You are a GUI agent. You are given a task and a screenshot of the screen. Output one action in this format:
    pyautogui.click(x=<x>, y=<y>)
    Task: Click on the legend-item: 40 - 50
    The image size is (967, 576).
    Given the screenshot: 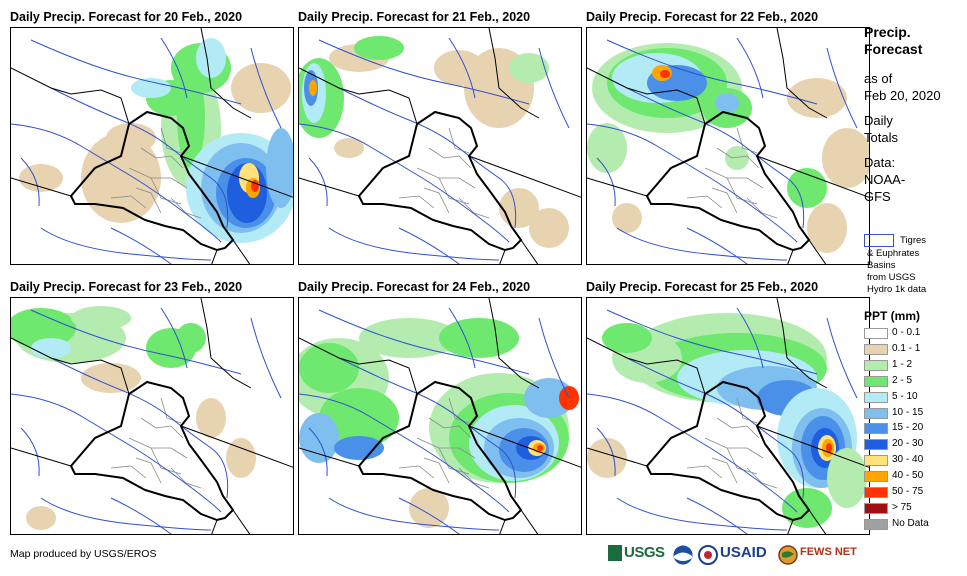 What is the action you would take?
    pyautogui.click(x=914, y=476)
    